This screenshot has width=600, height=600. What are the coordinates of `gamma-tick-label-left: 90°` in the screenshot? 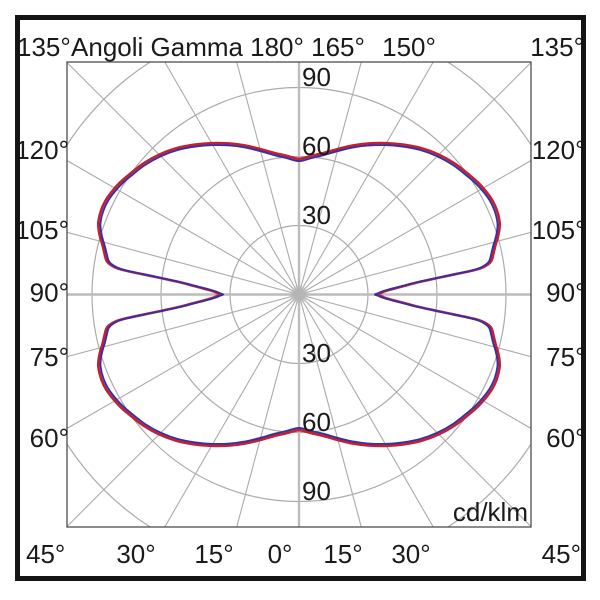 It's located at (49, 293).